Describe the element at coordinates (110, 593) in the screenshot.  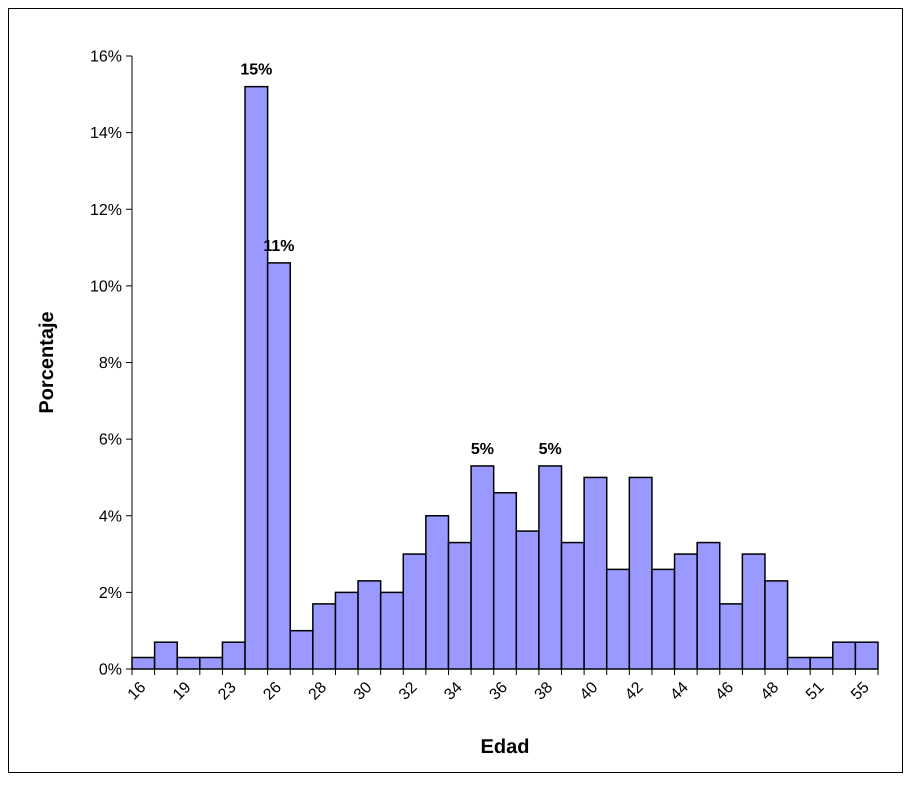
I see `y-tick-label: 2%` at that location.